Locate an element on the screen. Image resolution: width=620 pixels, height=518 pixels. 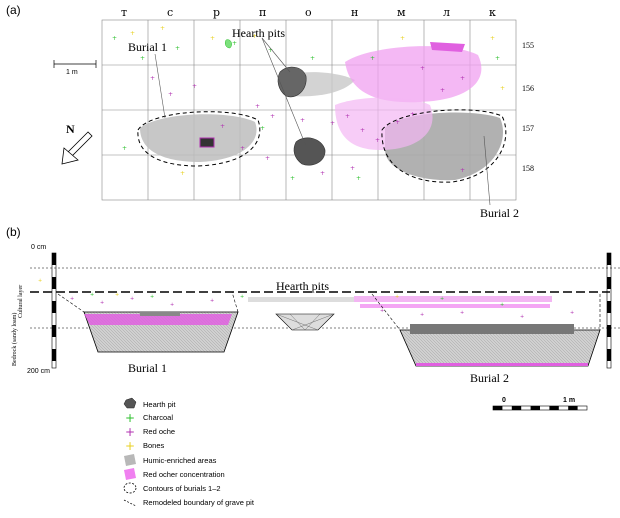
legend-item-remodeled-boundary: Remodeled boundary of grave pit is located at coordinates (189, 502).